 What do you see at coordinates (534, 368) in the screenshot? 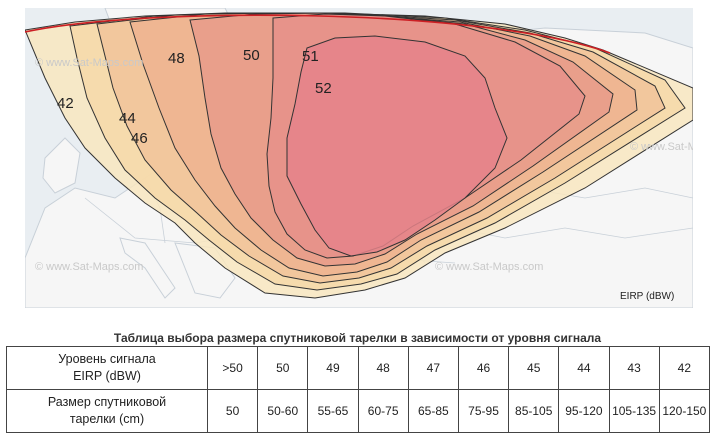
I see `table-cell: 45` at bounding box center [534, 368].